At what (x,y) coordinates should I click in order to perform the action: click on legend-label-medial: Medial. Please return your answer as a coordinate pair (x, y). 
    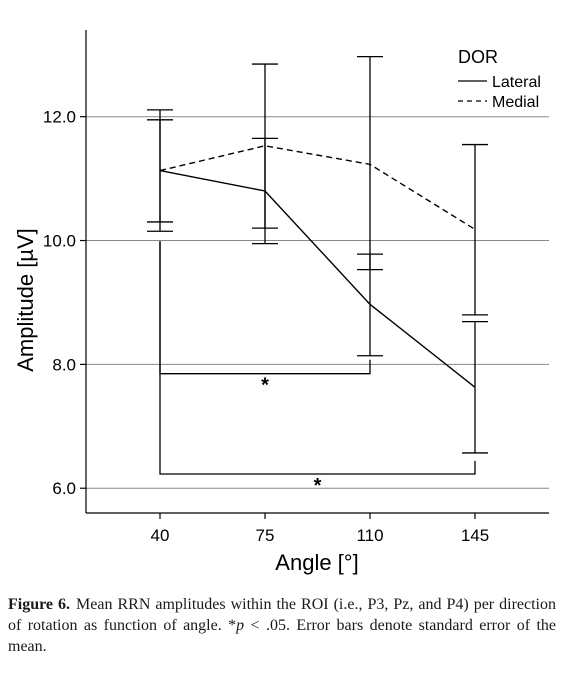
    Looking at the image, I should click on (515, 102).